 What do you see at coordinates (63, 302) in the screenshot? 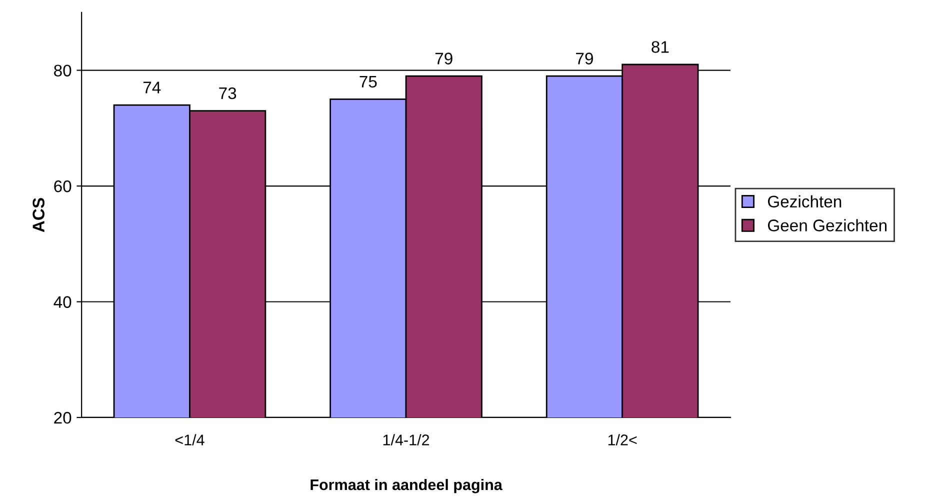
I see `y-tick-label: 40` at bounding box center [63, 302].